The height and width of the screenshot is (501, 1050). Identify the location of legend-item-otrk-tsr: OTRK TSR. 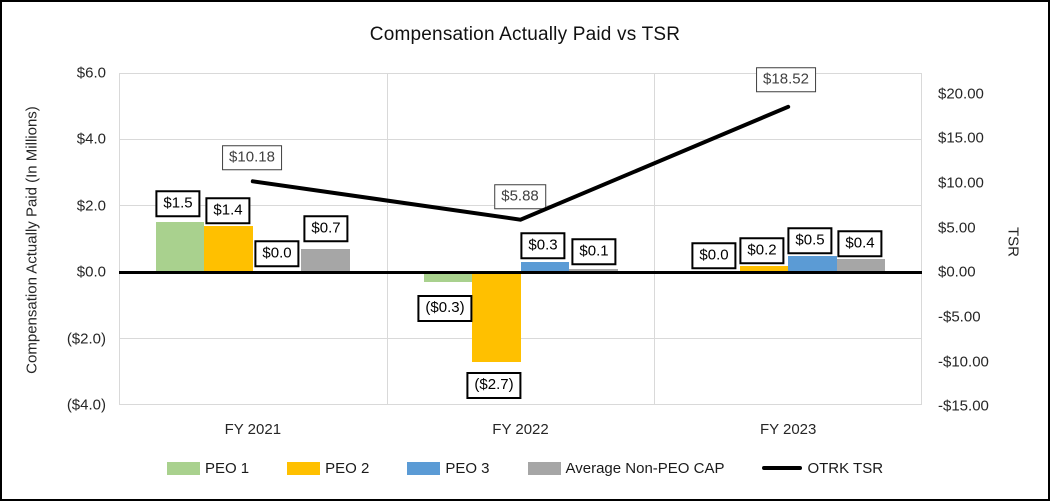
(822, 468).